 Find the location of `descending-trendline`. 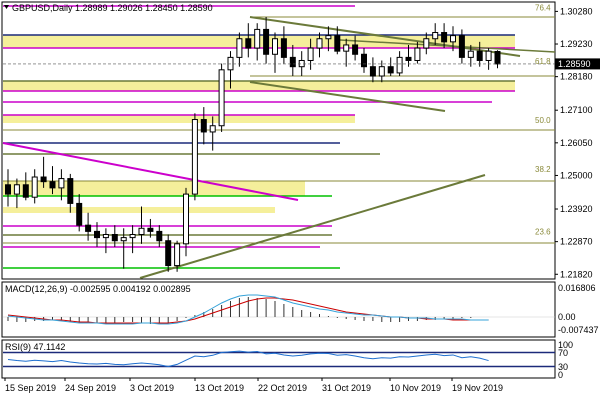

descending-trendline is located at coordinates (385, 36).